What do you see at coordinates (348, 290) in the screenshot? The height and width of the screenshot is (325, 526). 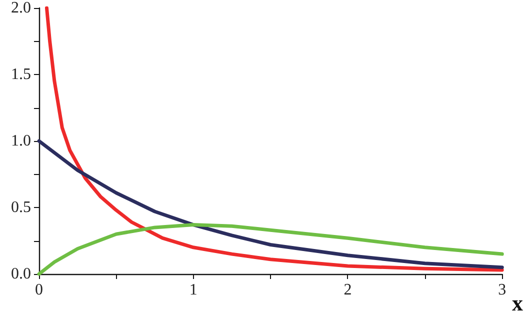 I see `x-tick-label: 2` at bounding box center [348, 290].